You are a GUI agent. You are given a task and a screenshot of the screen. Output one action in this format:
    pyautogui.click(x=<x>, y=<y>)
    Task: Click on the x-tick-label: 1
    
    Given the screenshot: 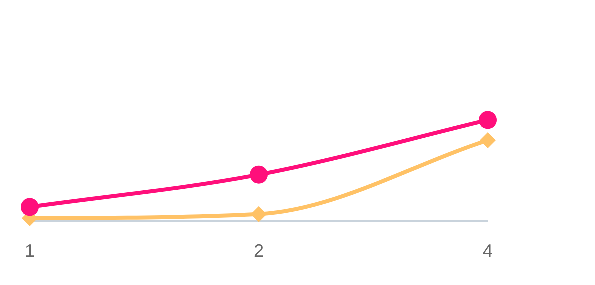 What is the action you would take?
    pyautogui.click(x=30, y=251)
    